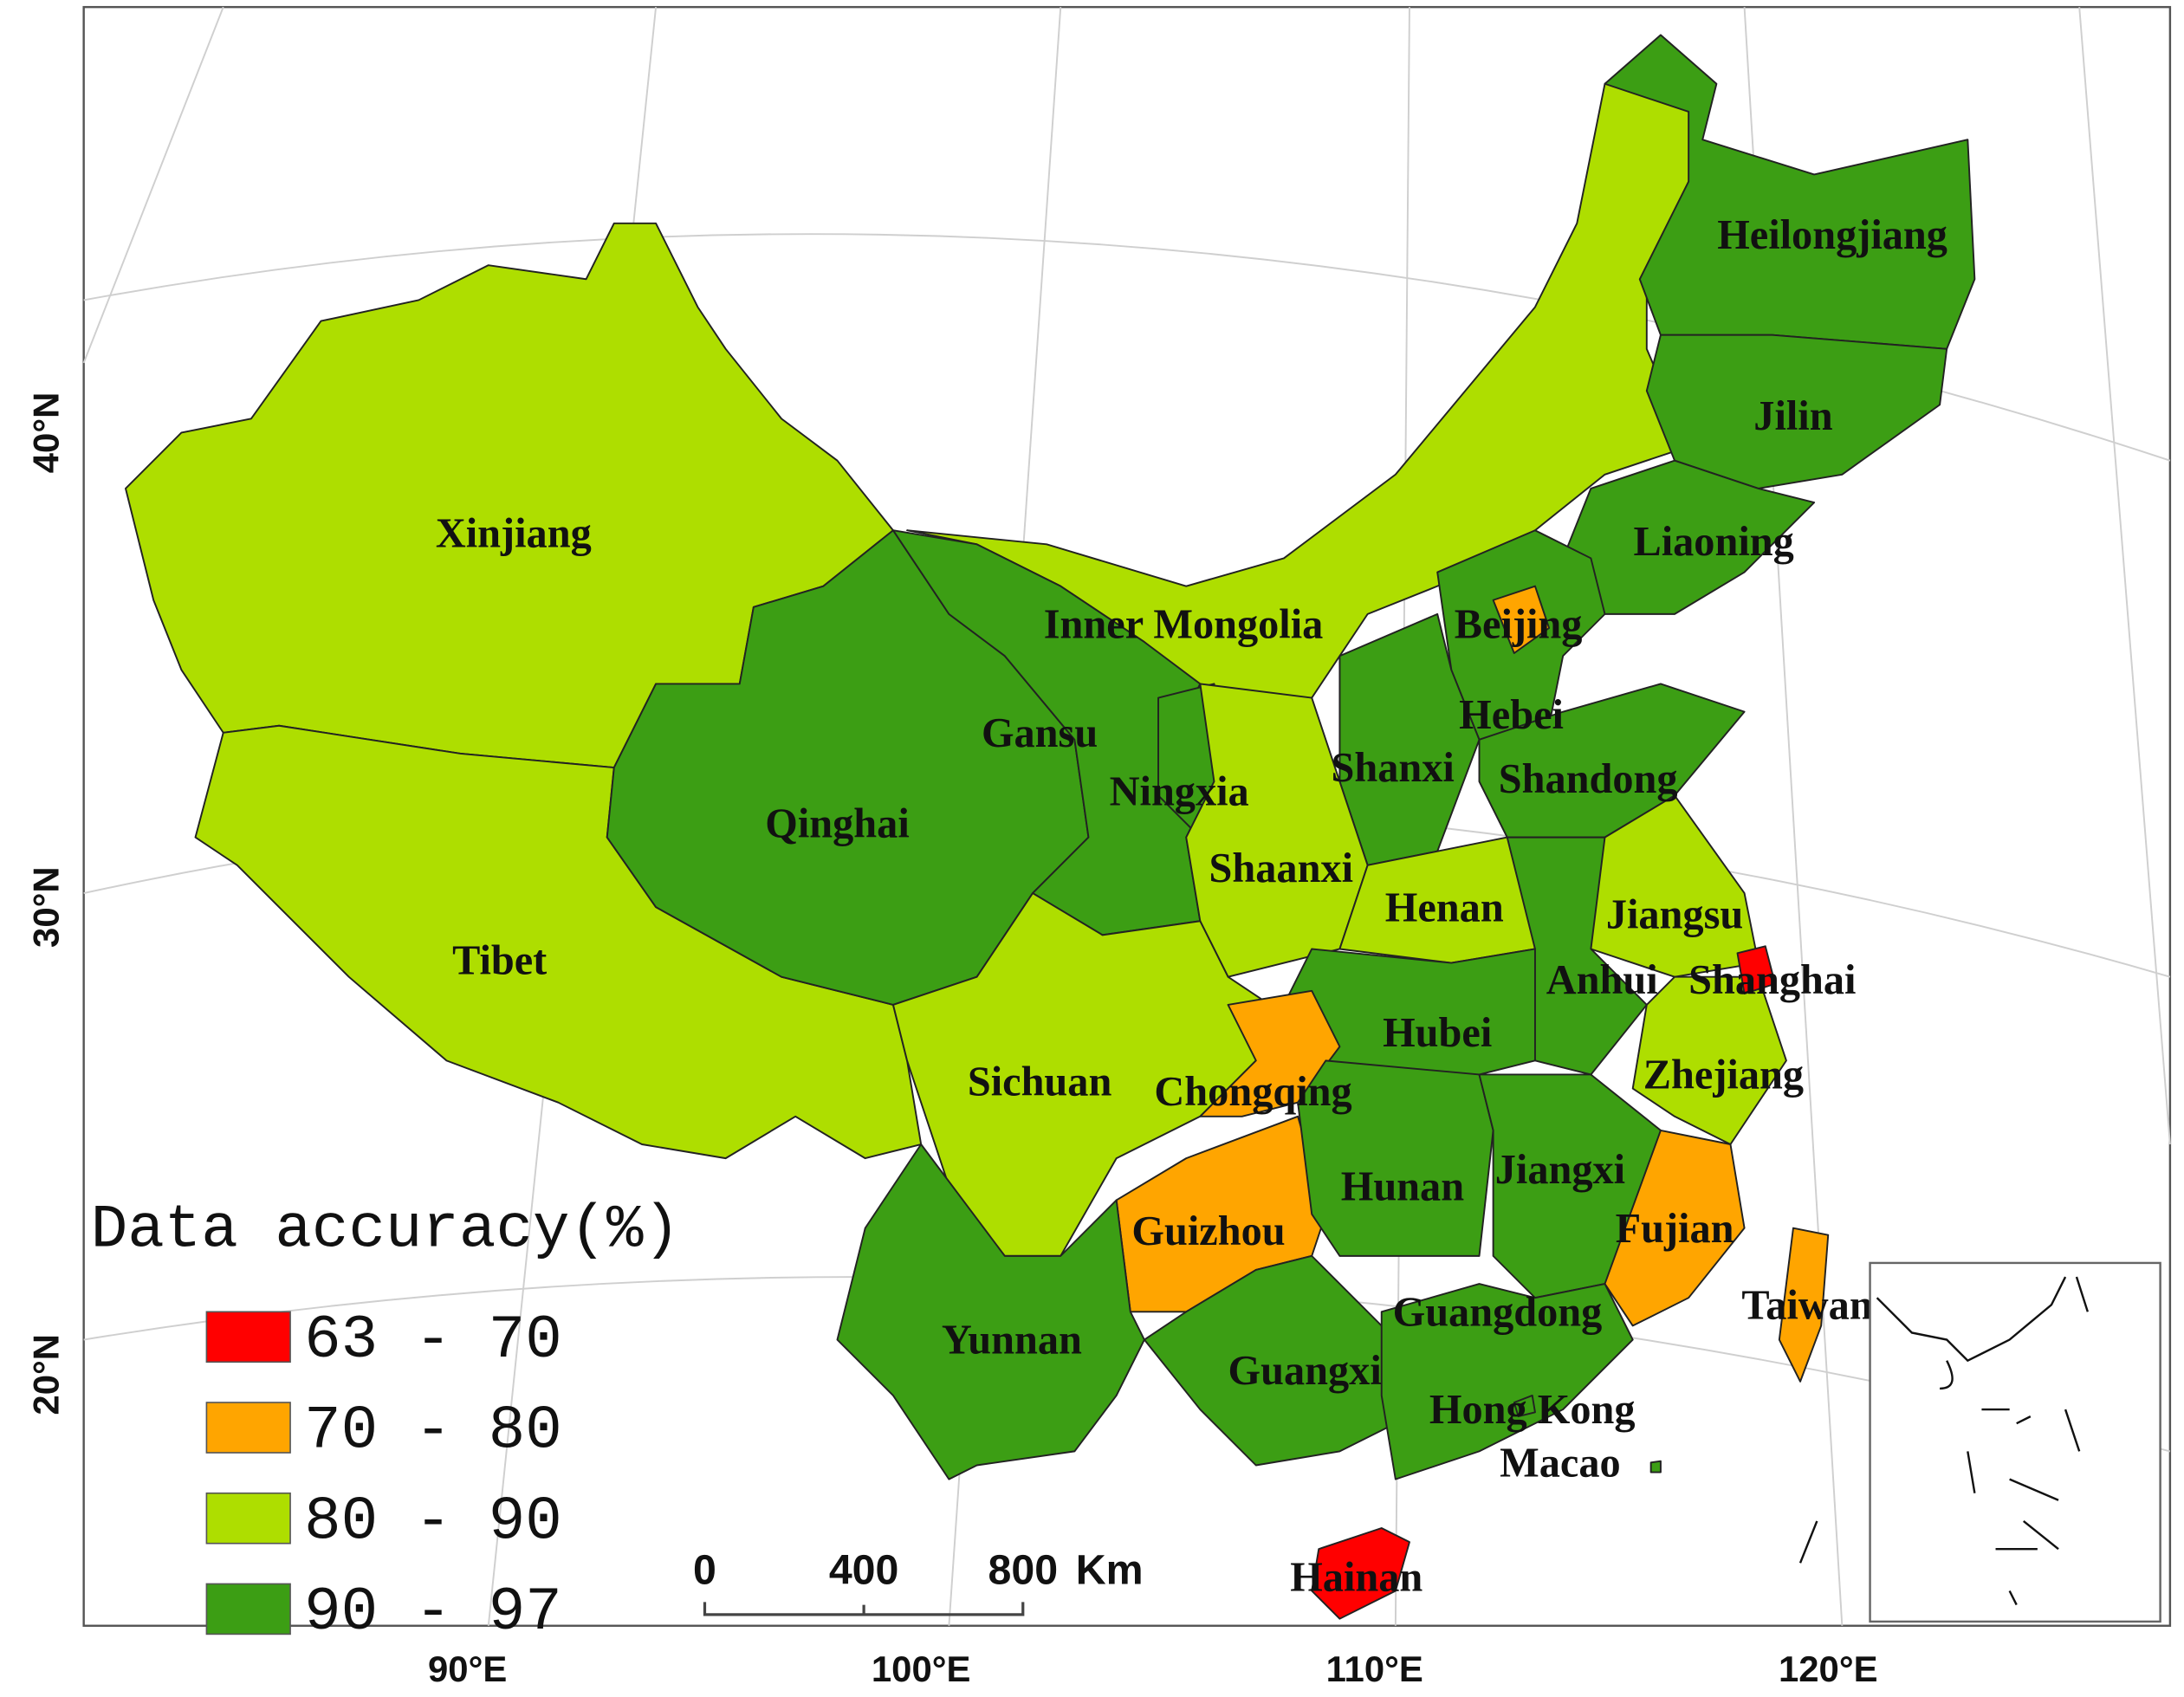  I want to click on legend-label: 80 - 90, so click(433, 1522).